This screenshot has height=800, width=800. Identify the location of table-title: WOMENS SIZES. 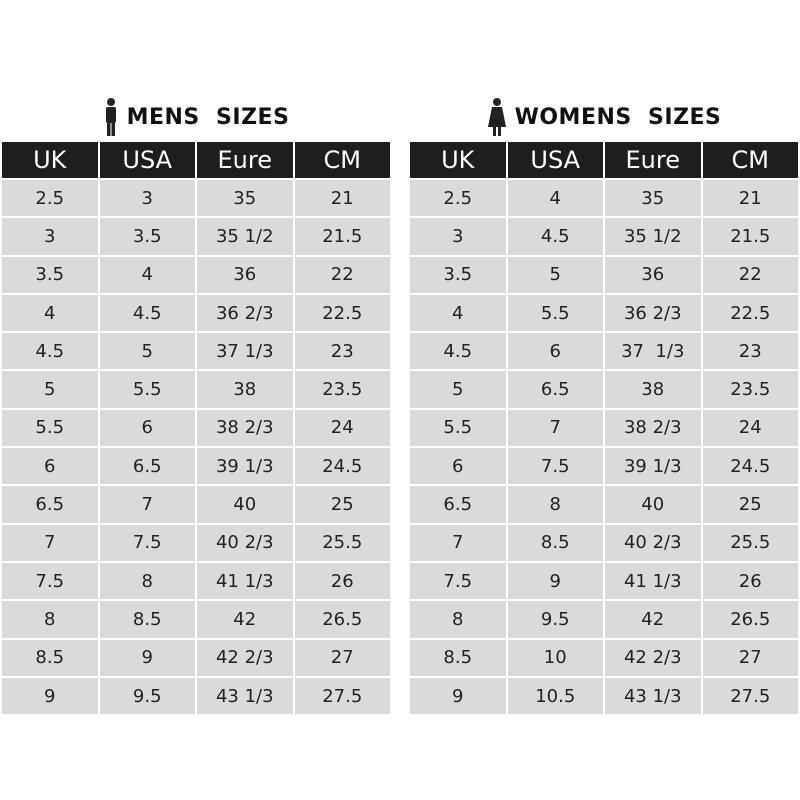
(604, 117).